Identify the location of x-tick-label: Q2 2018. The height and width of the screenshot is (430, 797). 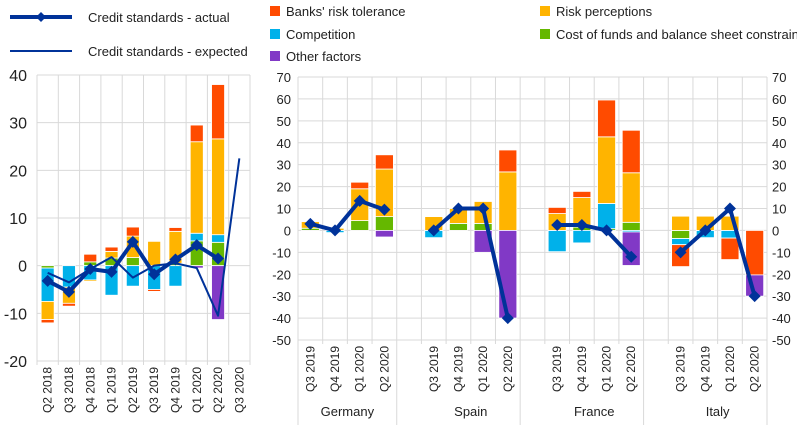
(48, 390).